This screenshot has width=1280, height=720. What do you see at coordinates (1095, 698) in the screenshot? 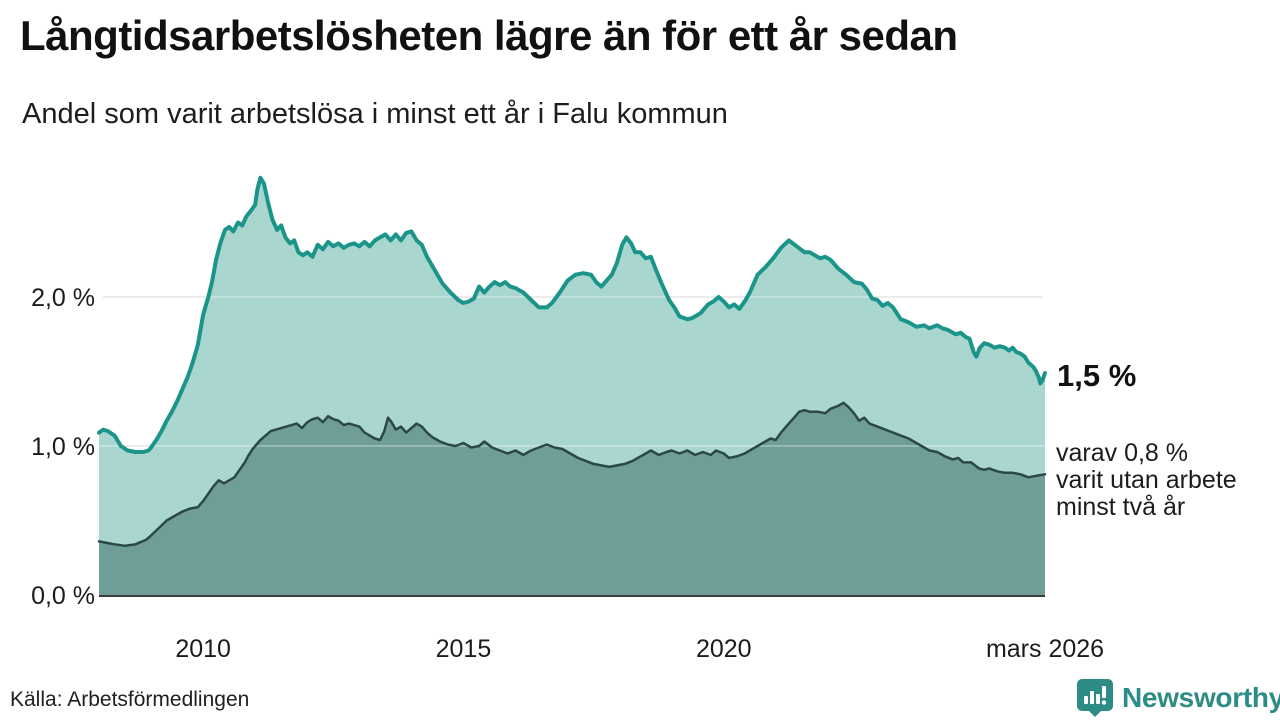
I see `newsworthy-bubble-icon` at bounding box center [1095, 698].